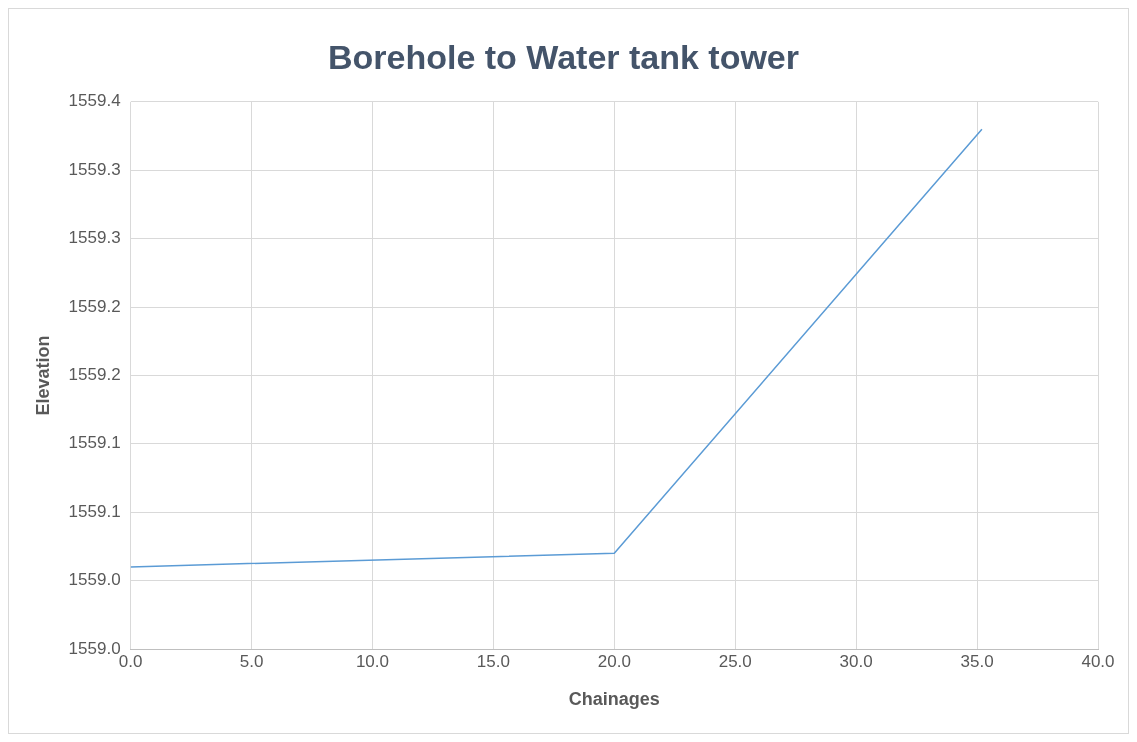 This screenshot has height=742, width=1137. Describe the element at coordinates (42, 375) in the screenshot. I see `y-axis-title: Elevation` at that location.